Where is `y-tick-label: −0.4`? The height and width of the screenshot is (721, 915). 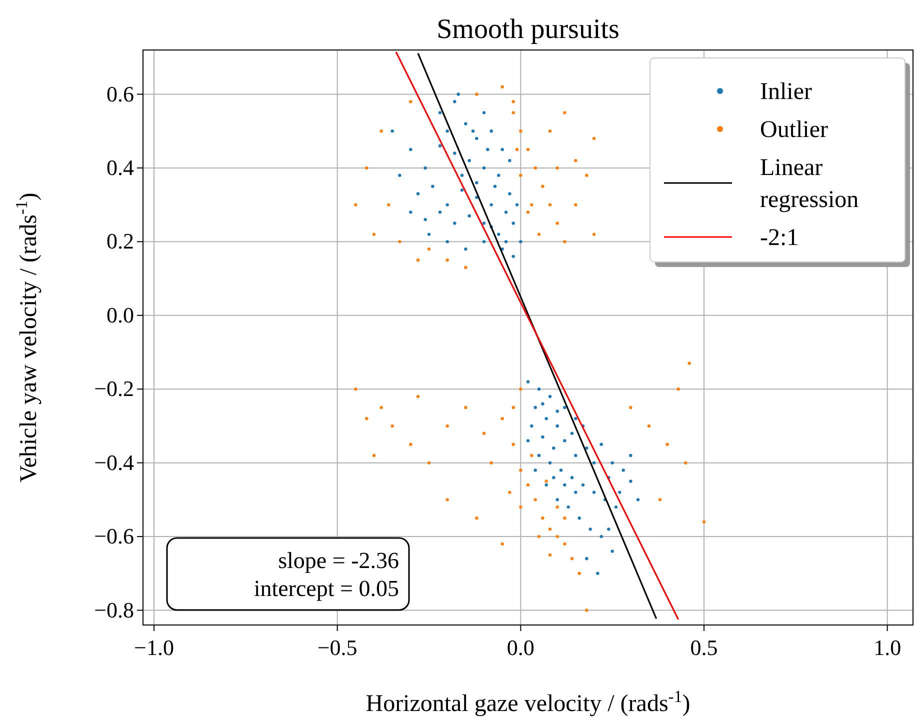
y-tick-label: −0.4 is located at coordinates (114, 462).